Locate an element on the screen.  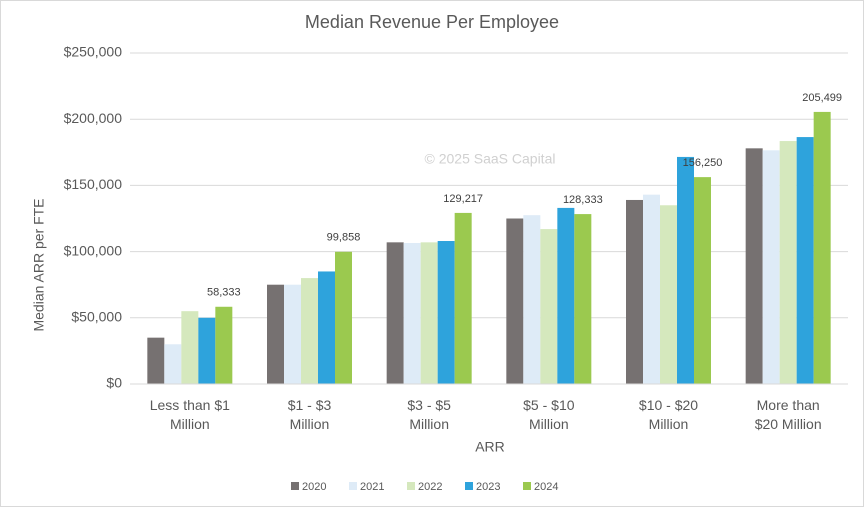
y-tick-label: $250,000 is located at coordinates (93, 52).